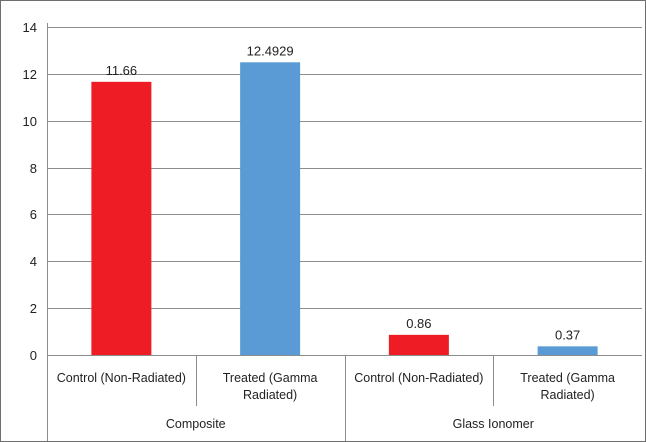 The width and height of the screenshot is (646, 442). I want to click on y-tick-label: 8, so click(33, 168).